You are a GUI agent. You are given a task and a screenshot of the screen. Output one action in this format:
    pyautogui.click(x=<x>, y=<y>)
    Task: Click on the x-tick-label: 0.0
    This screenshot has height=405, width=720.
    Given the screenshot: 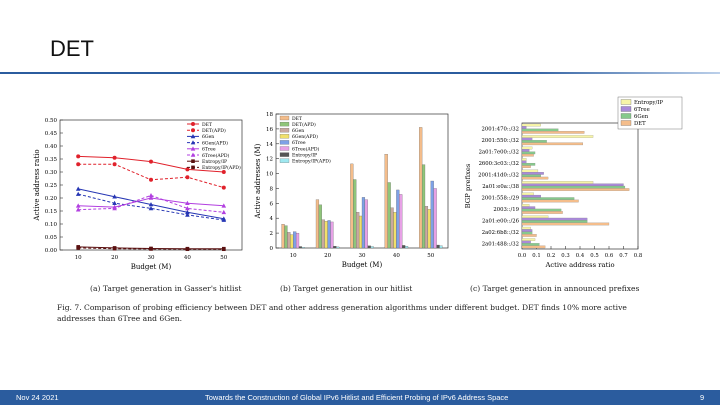 What is the action you would take?
    pyautogui.click(x=522, y=256)
    